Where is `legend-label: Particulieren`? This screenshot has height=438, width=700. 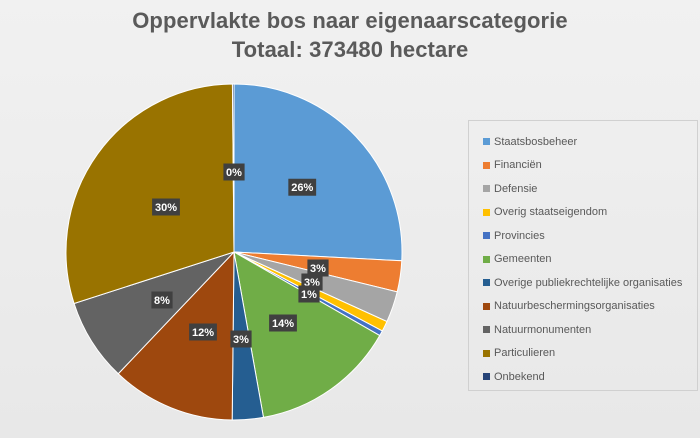
legend-label: Particulieren is located at coordinates (525, 353).